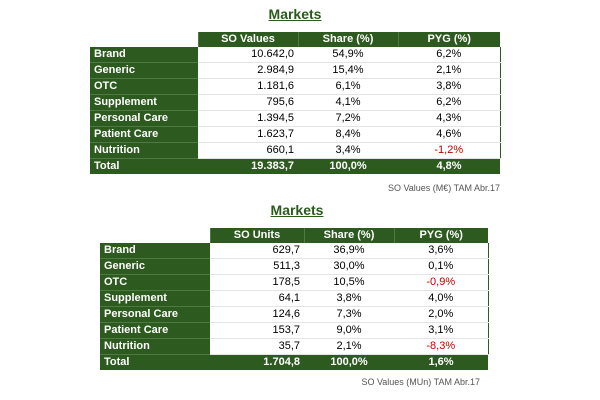  What do you see at coordinates (443, 188) in the screenshot?
I see `table1-note: SO Values (M€) TAM Abr.17` at bounding box center [443, 188].